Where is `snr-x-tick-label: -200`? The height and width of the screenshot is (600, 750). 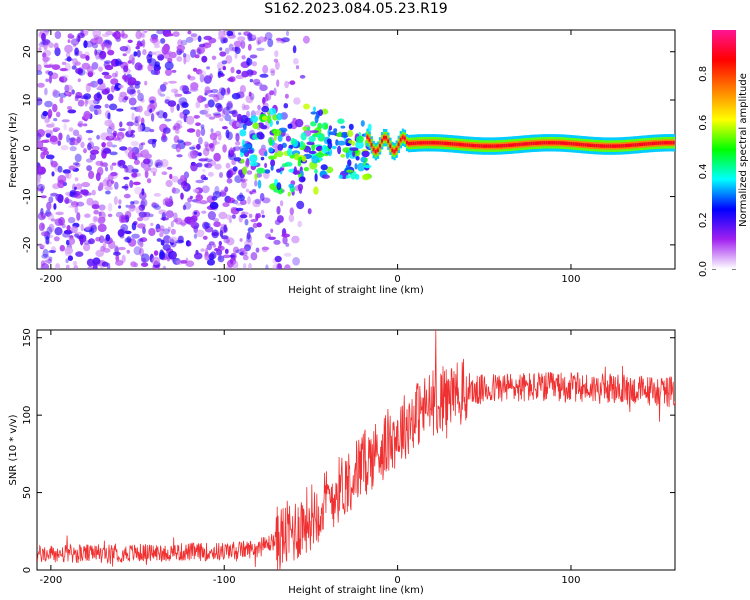 snr-x-tick-label: -200 is located at coordinates (51, 580).